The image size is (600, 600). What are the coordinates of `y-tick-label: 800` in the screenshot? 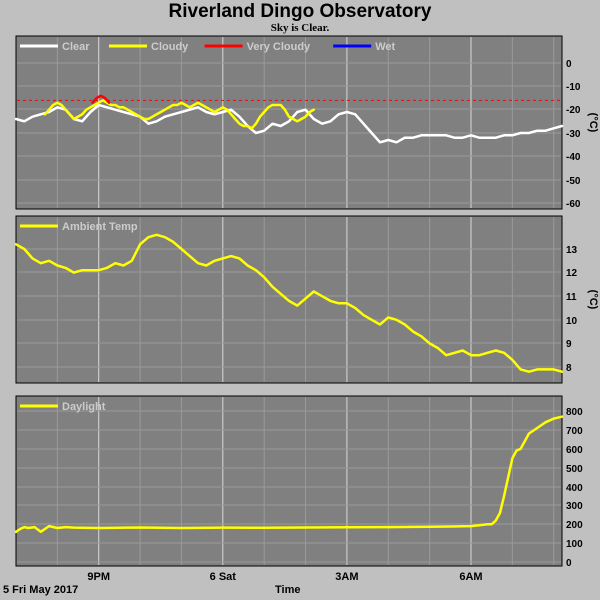 It's located at (574, 412).